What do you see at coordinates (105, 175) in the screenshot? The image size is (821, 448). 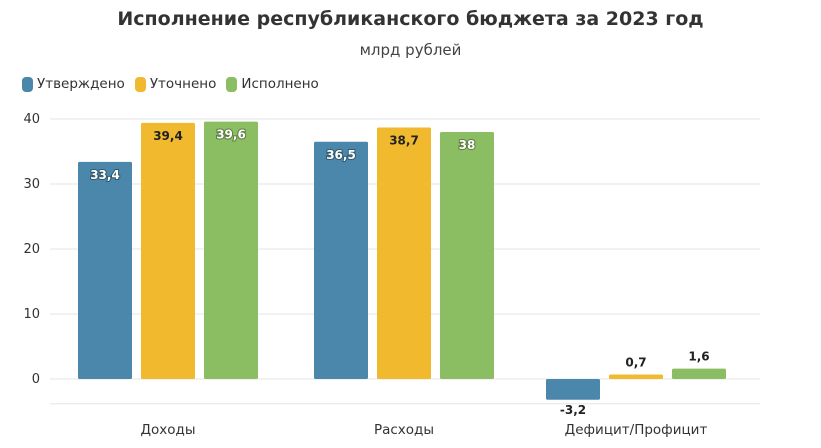 I see `data-label: 33,4` at bounding box center [105, 175].